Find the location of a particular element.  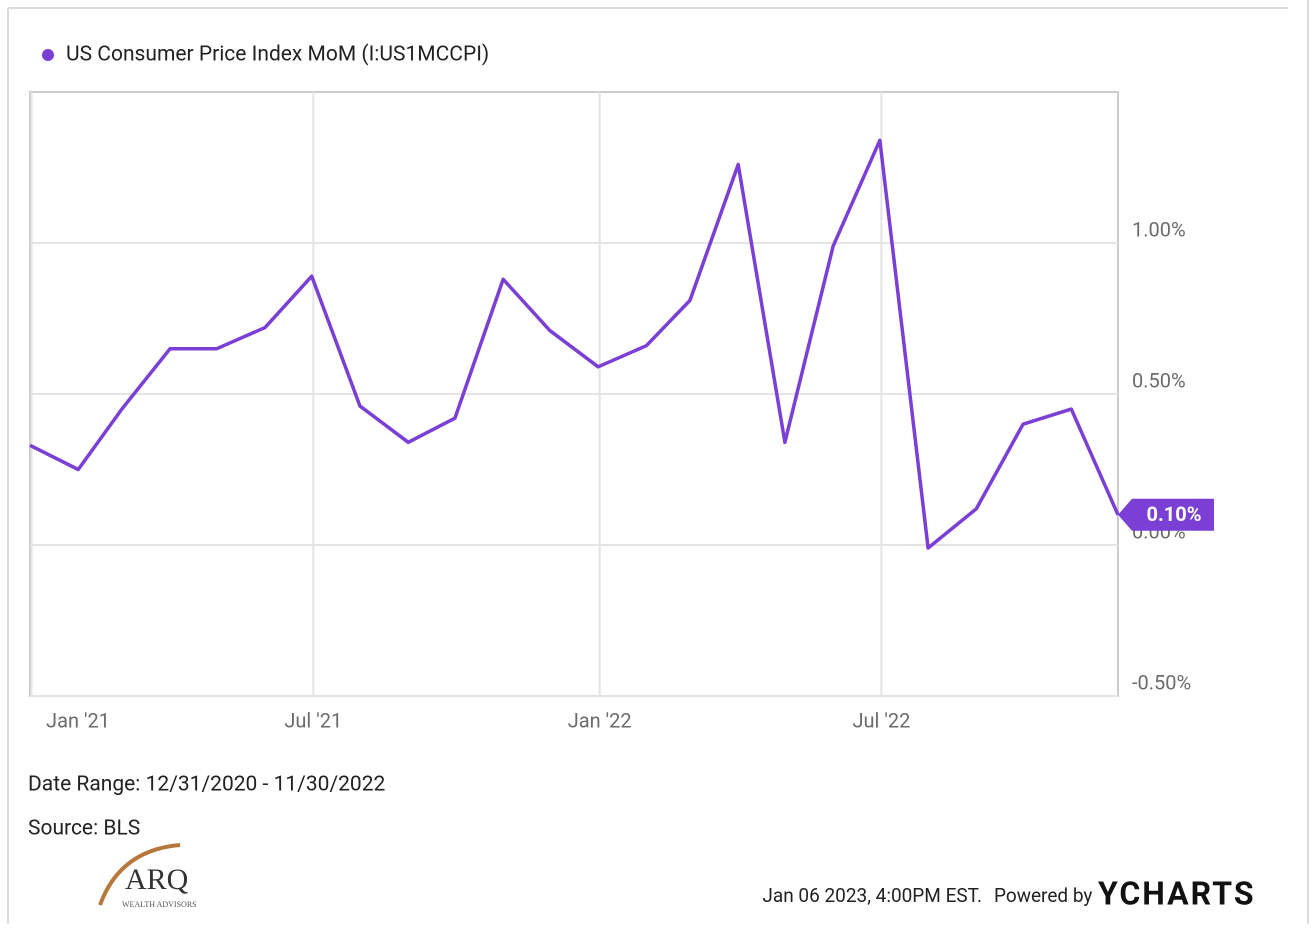

date-range: Date Range: 12/31/2020 - 11/30/2022 is located at coordinates (207, 785).